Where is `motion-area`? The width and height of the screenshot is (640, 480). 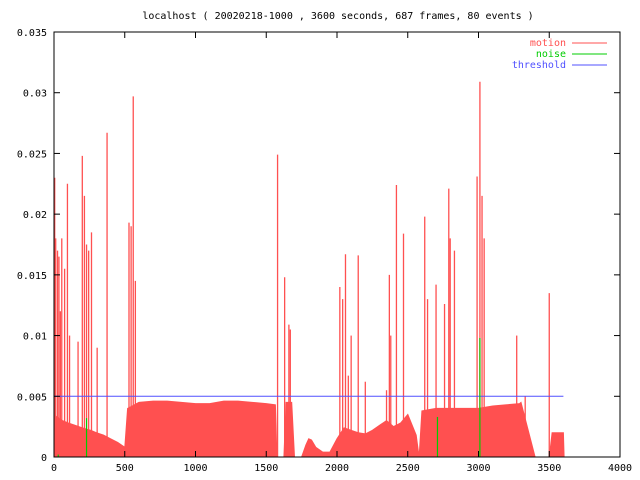
motion-area is located at coordinates (309, 429).